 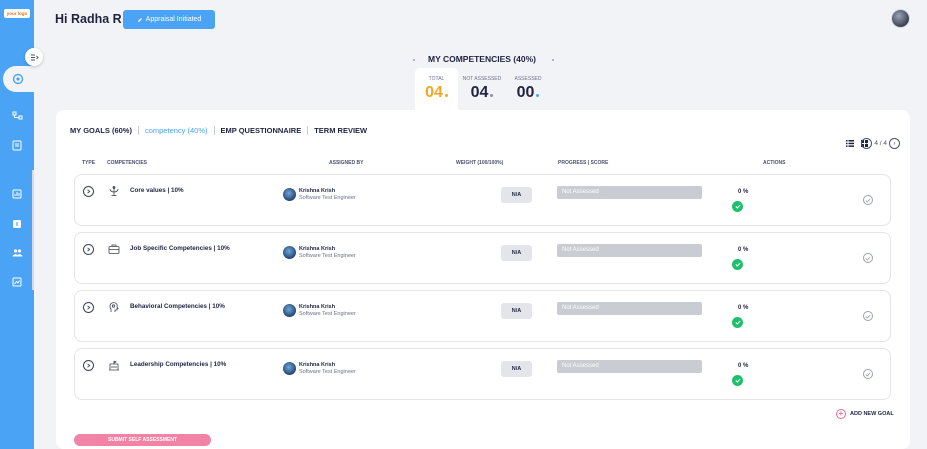 I want to click on document-icon, so click(x=17, y=145).